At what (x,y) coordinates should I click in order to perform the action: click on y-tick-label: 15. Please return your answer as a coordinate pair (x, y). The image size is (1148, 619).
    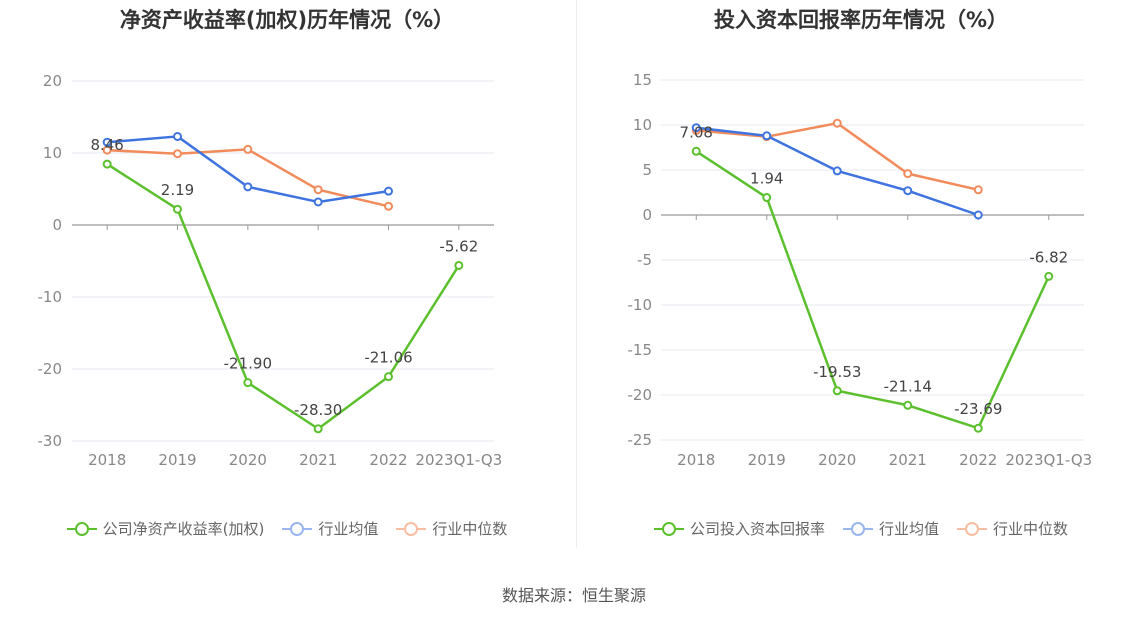
    Looking at the image, I should click on (642, 80).